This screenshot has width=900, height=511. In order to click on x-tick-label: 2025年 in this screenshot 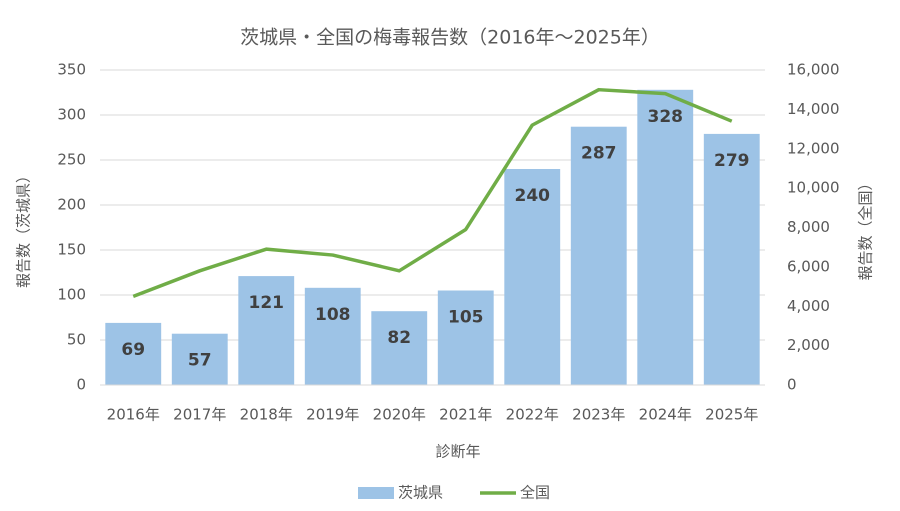, I will do `click(731, 415)`.